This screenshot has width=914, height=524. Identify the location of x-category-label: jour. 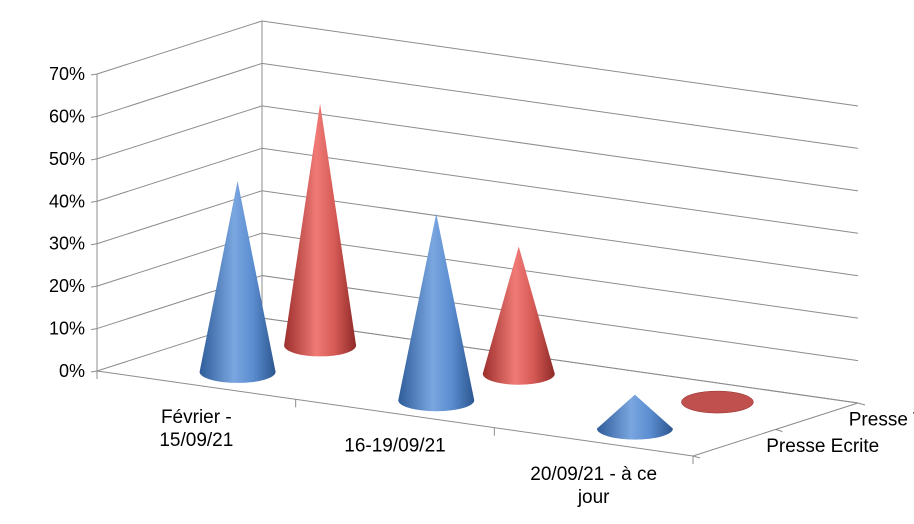
(593, 497).